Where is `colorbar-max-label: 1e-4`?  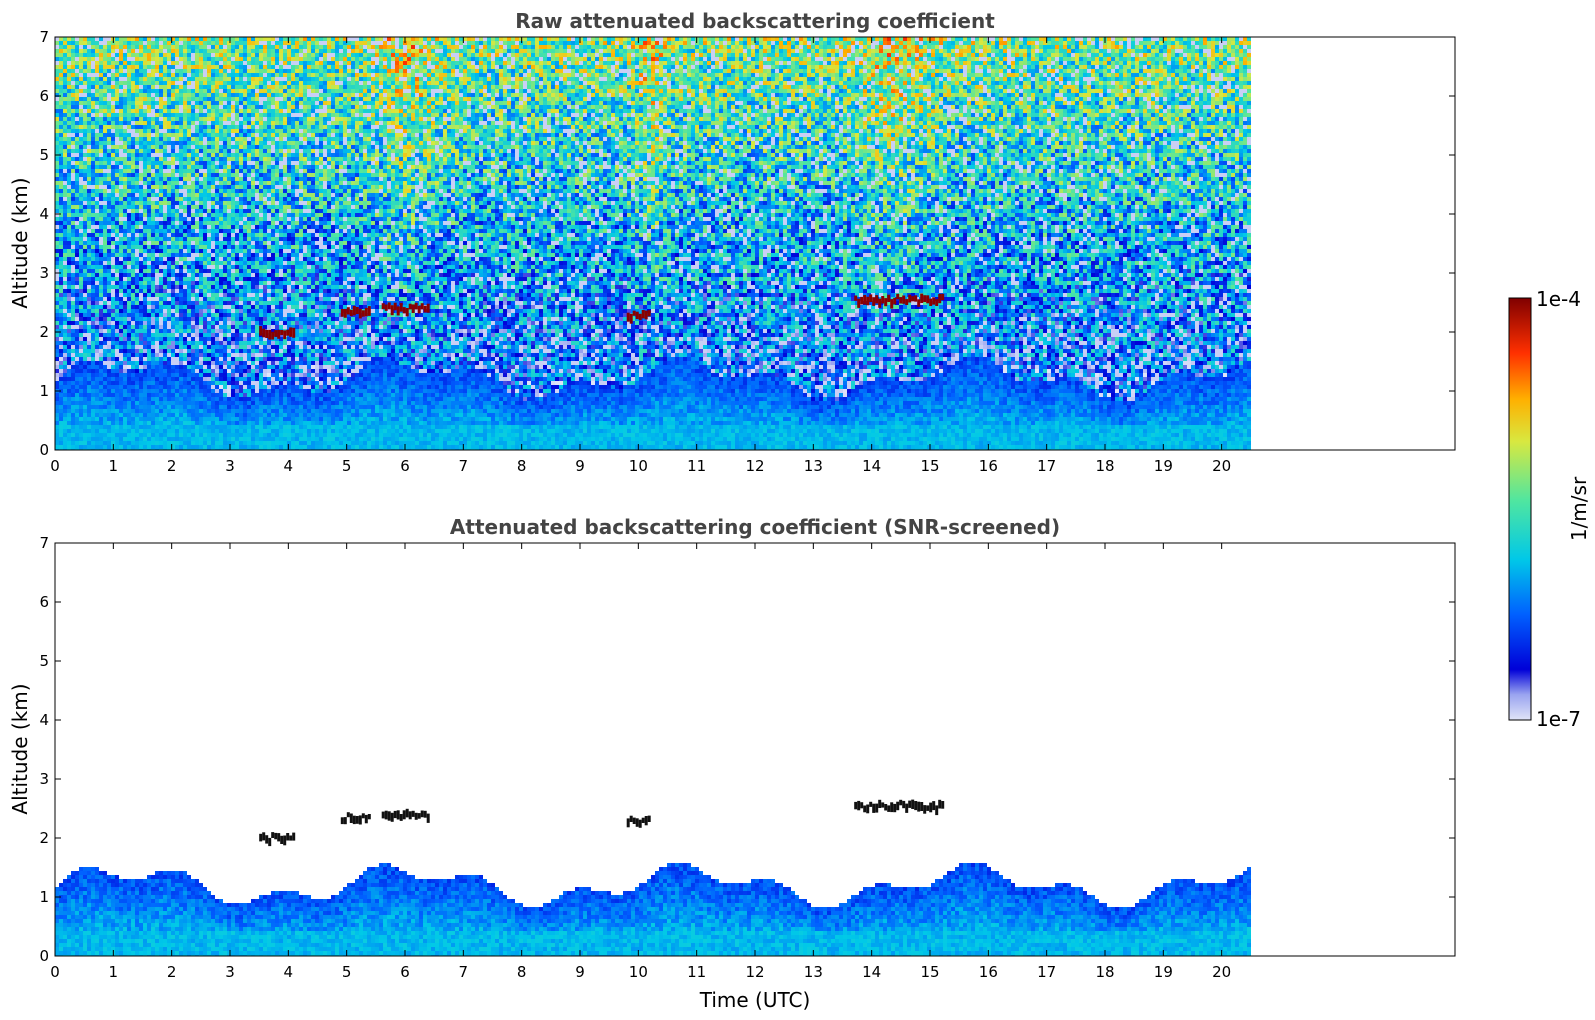 colorbar-max-label: 1e-4 is located at coordinates (1558, 299).